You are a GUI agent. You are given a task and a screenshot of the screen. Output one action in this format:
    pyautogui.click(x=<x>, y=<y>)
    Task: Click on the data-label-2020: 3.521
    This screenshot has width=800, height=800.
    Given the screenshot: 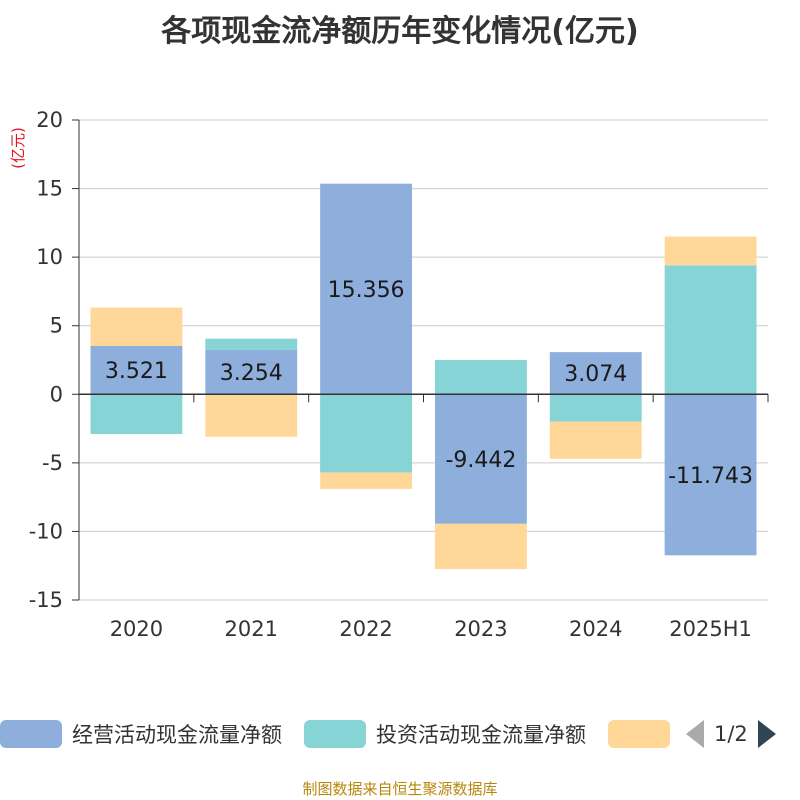 What is the action you would take?
    pyautogui.click(x=136, y=371)
    